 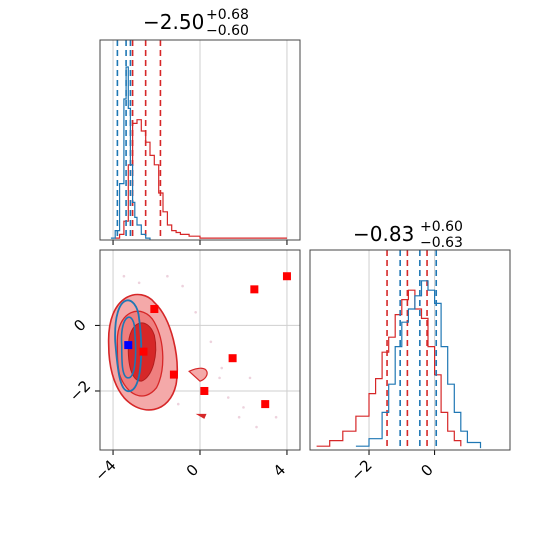 I want to click on p2-ytick-label-1: −2, so click(x=80, y=391).